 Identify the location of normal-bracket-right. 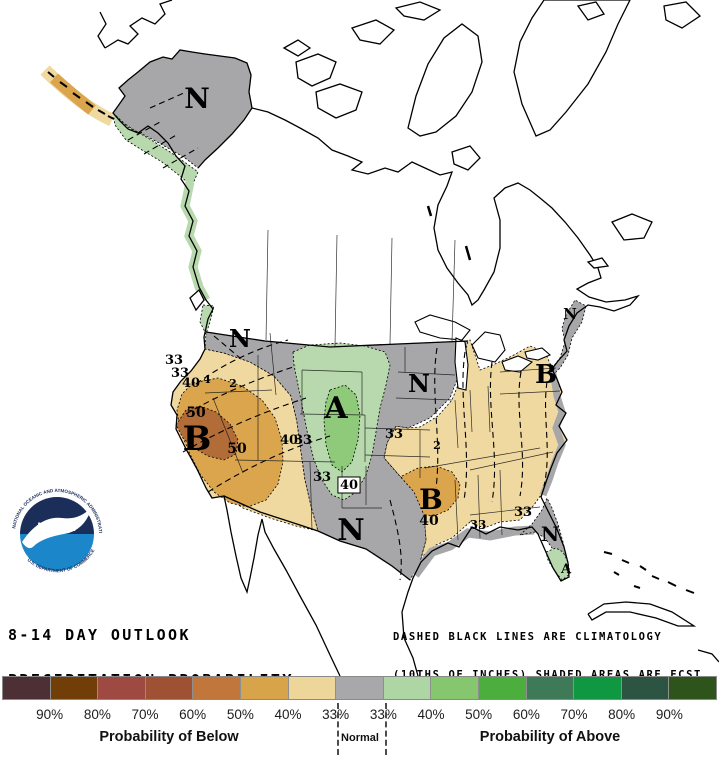
(386, 729).